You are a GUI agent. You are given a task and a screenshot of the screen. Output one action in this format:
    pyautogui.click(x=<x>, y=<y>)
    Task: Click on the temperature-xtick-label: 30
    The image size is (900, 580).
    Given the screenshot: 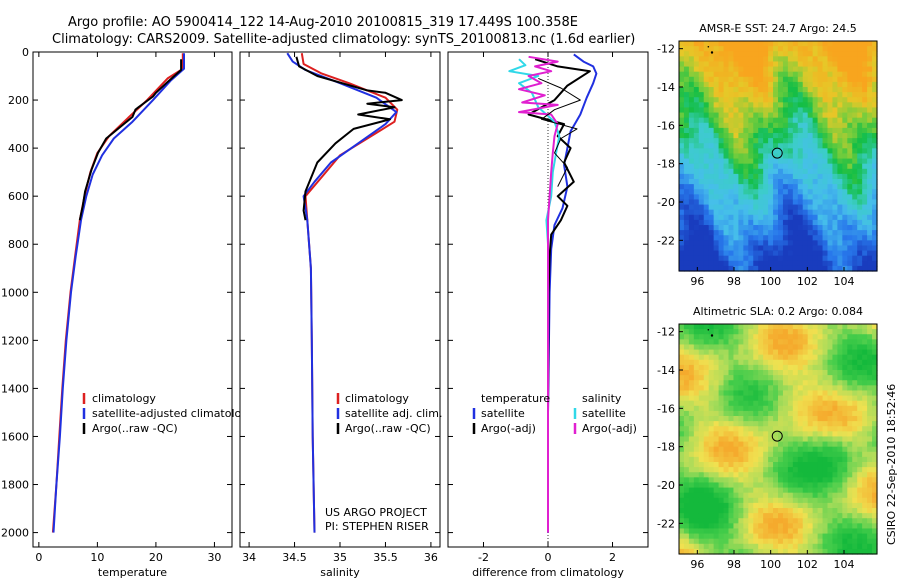 What is the action you would take?
    pyautogui.click(x=214, y=557)
    